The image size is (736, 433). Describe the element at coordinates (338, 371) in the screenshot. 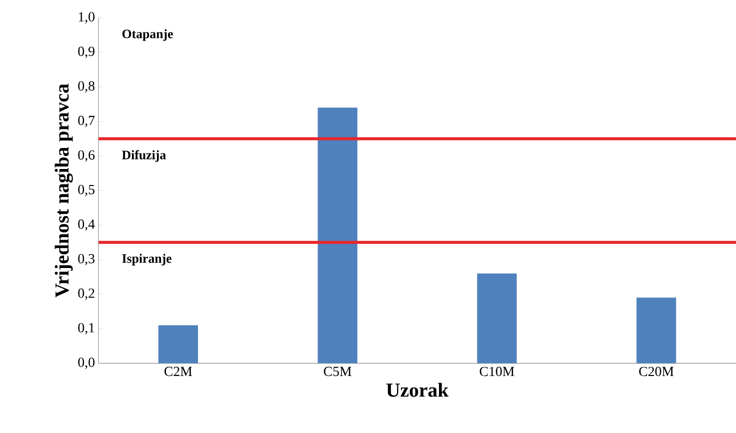

I see `x-tick-label: C5M` at that location.